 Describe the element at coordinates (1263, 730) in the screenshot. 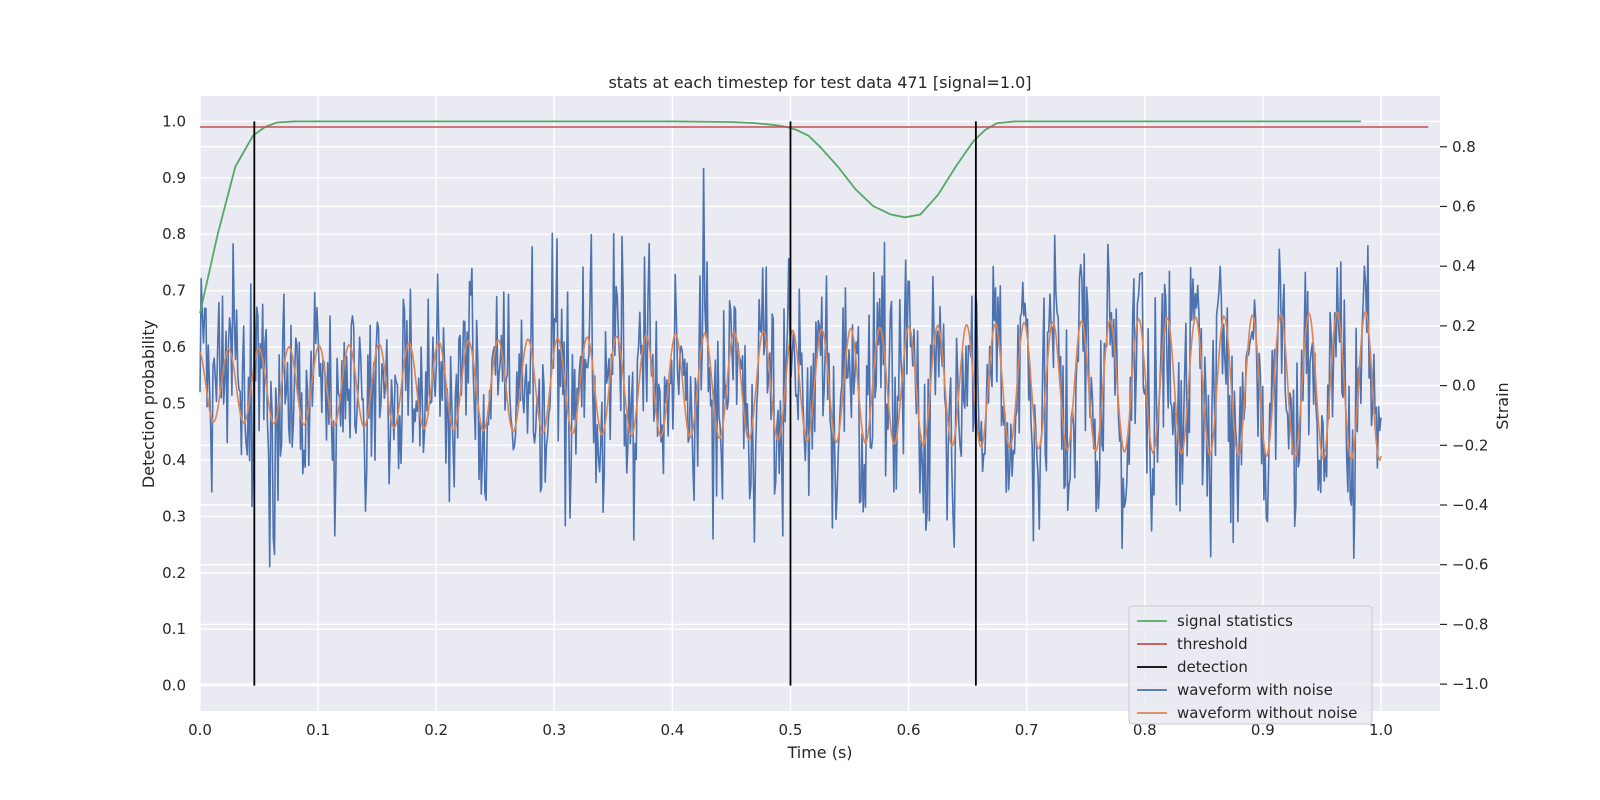

I see `x-tick-label: 0.9` at that location.